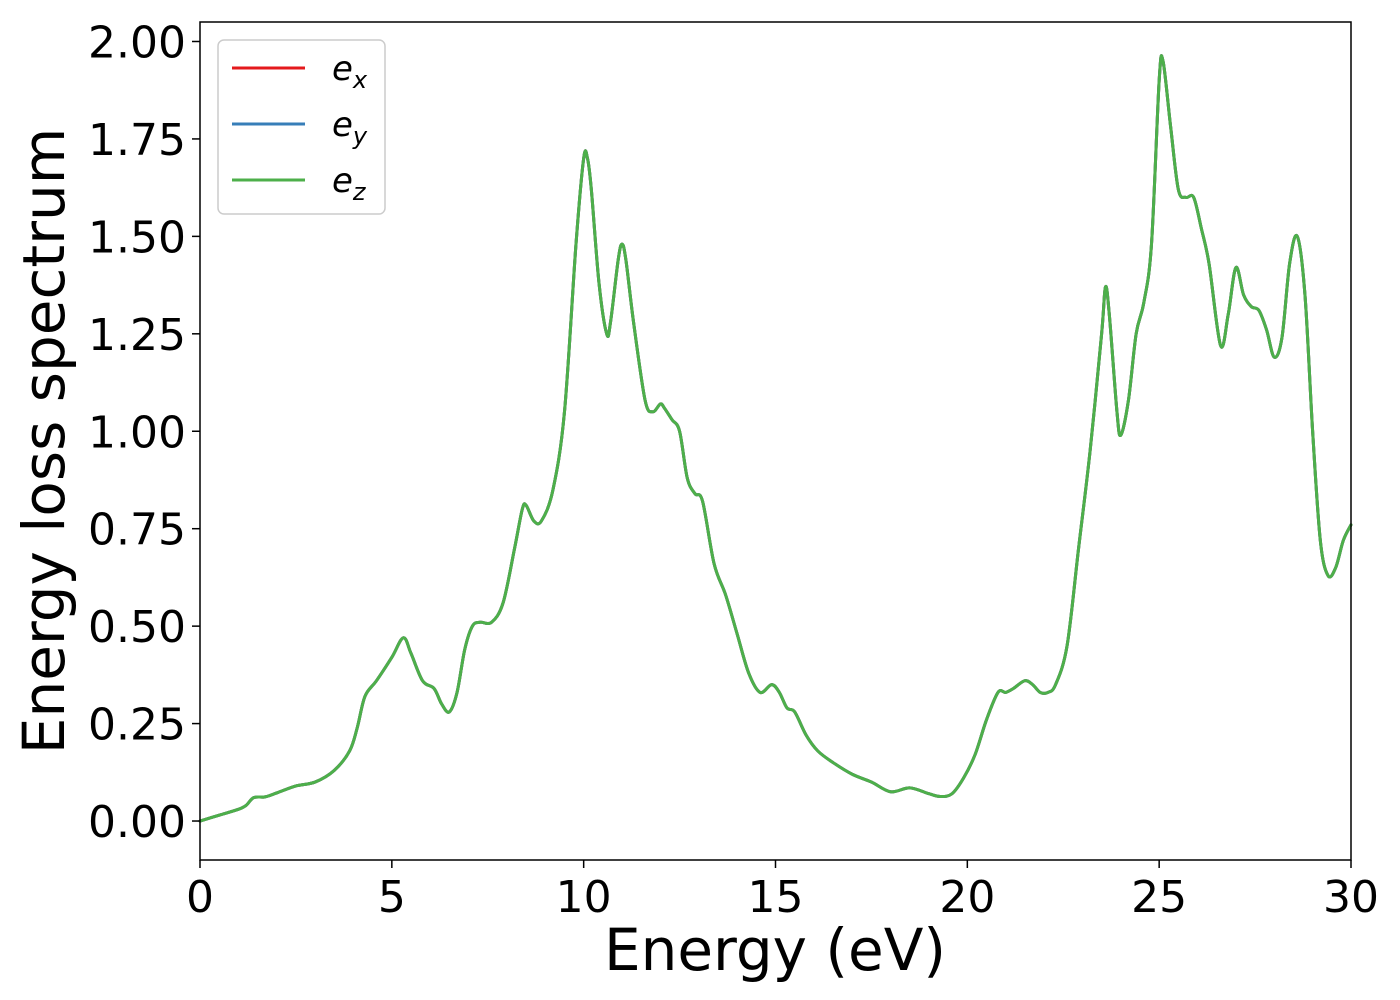  I want to click on y-tick-label: 1.25, so click(137, 335).